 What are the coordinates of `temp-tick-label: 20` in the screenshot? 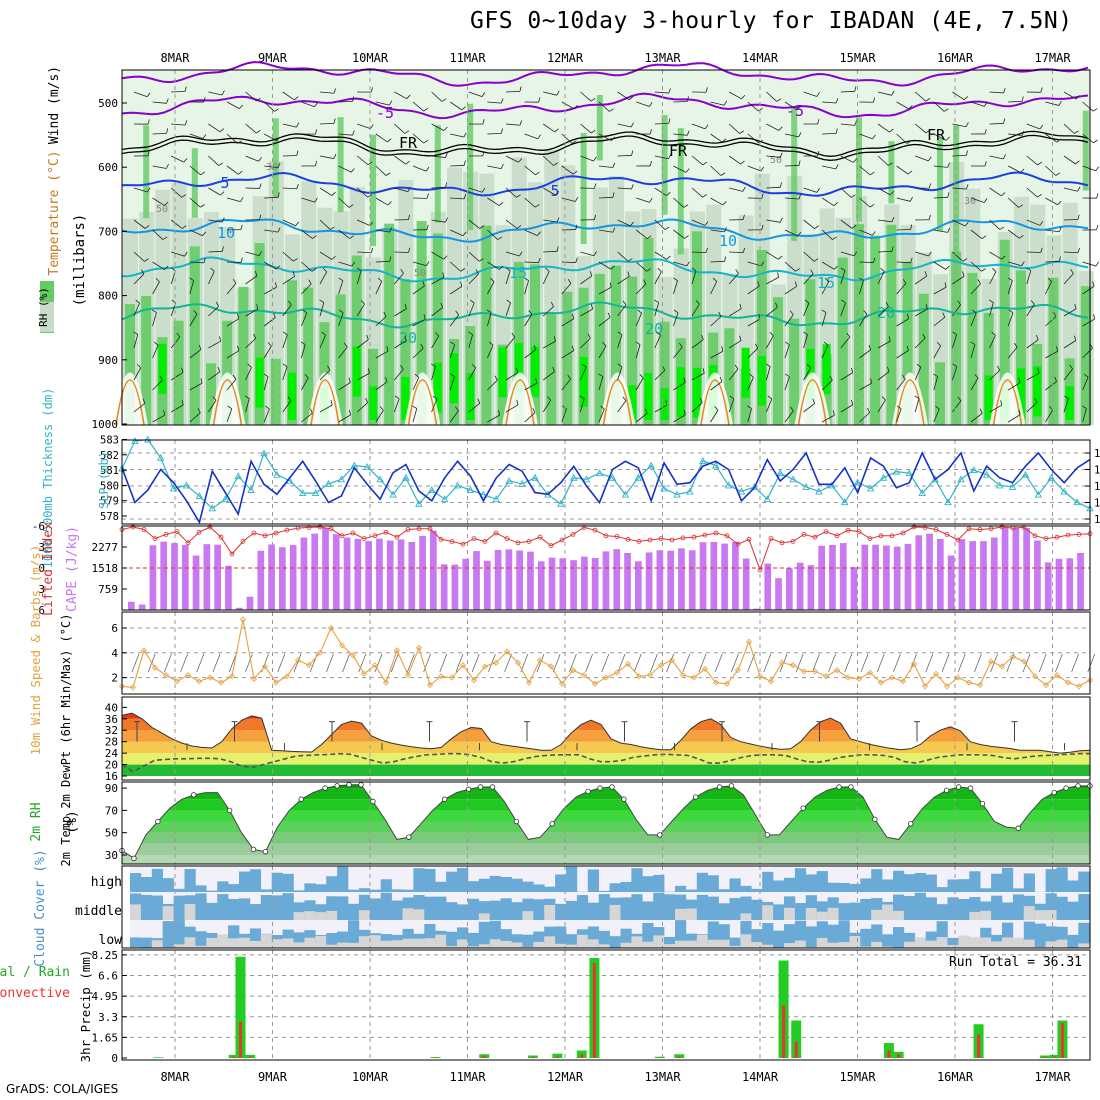 It's located at (111, 765).